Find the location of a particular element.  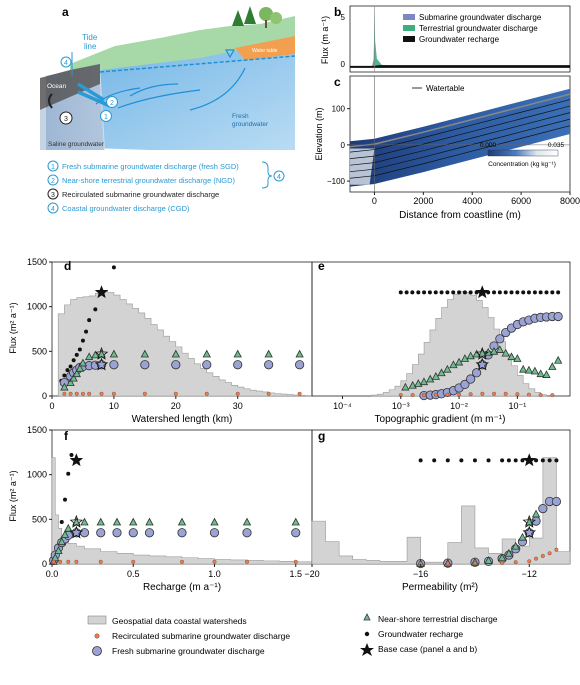

panel-g: g −20 −16 −12 Permeability (m²) is located at coordinates (437, 511).